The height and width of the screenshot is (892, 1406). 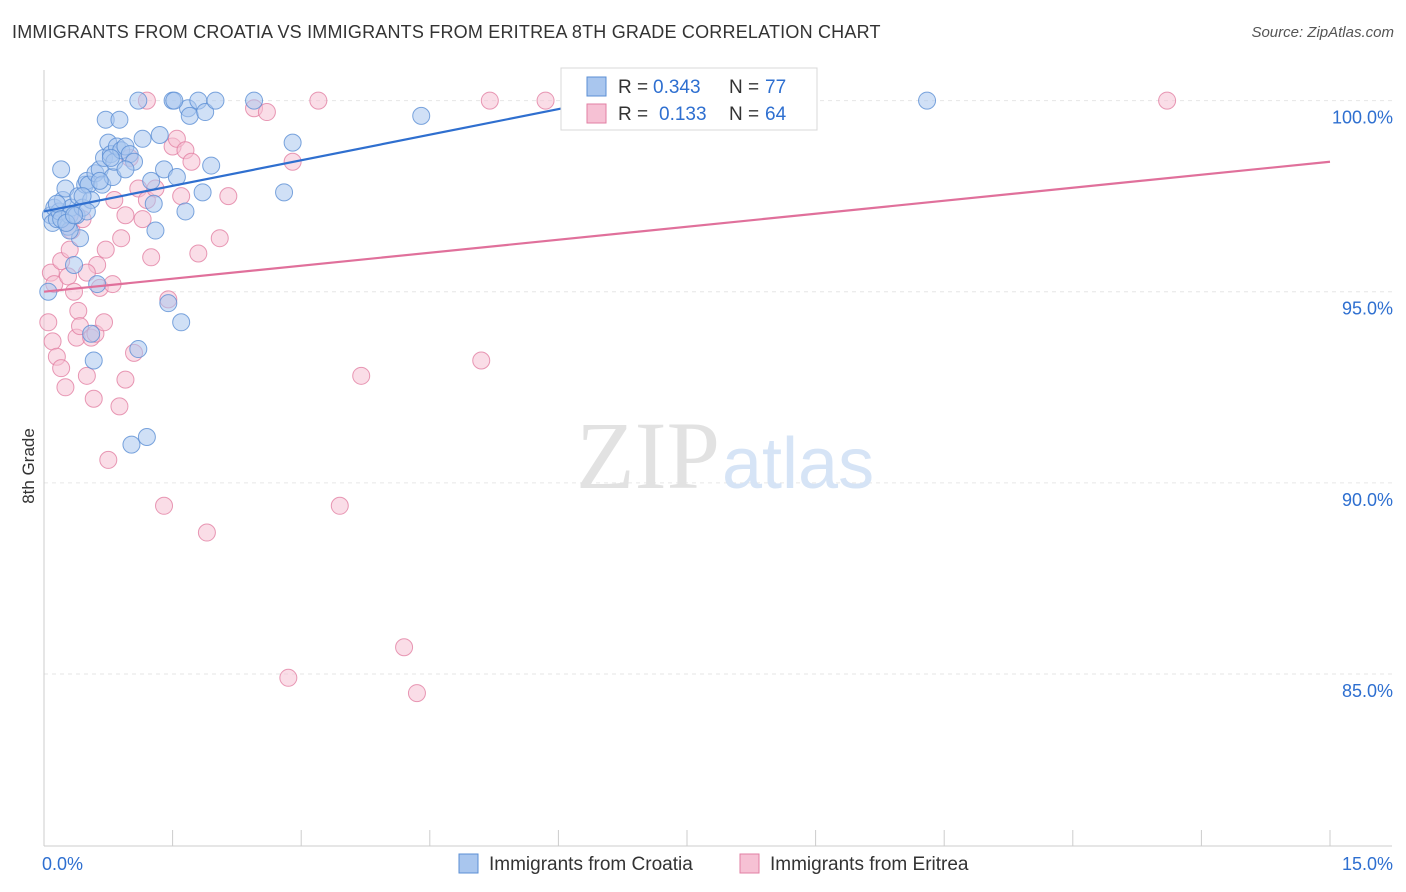 What do you see at coordinates (689, 99) in the screenshot?
I see `stats-legend: R = 0.343 N = 77 R = 0.133 N = 64` at bounding box center [689, 99].